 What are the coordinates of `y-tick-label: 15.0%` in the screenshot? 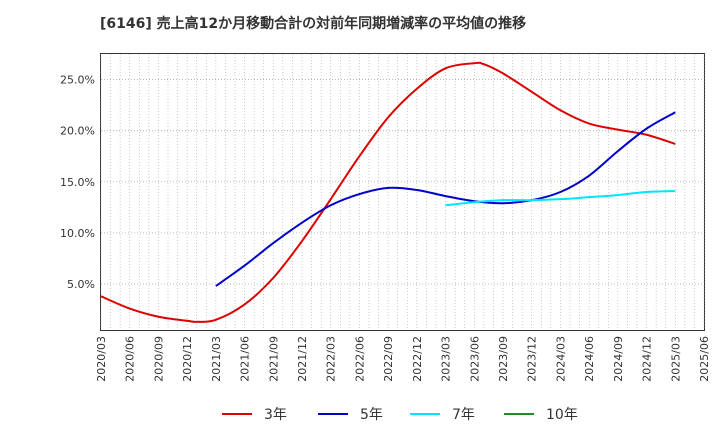 It's located at (77, 182).